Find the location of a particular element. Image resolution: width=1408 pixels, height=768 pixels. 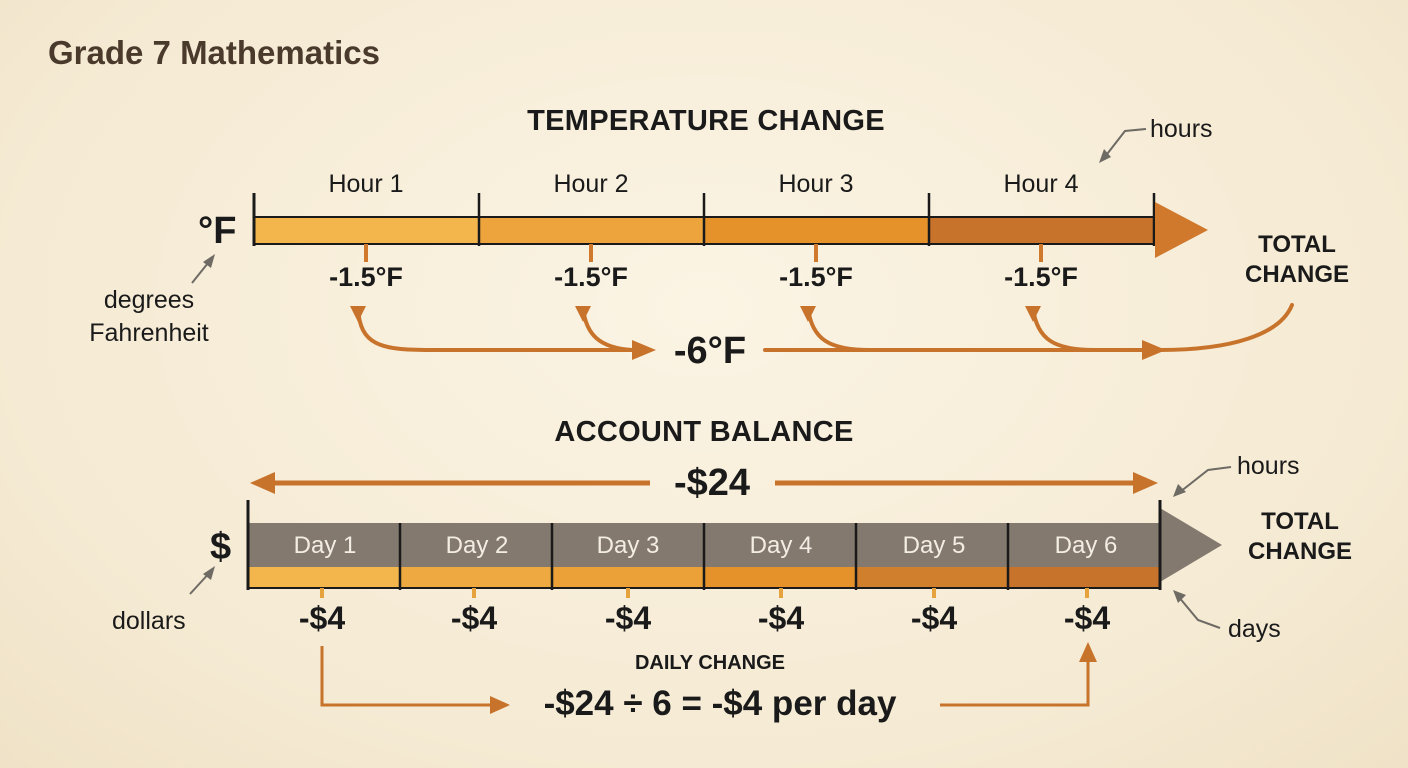

temperature-segment-label: Hour 2 is located at coordinates (591, 184).